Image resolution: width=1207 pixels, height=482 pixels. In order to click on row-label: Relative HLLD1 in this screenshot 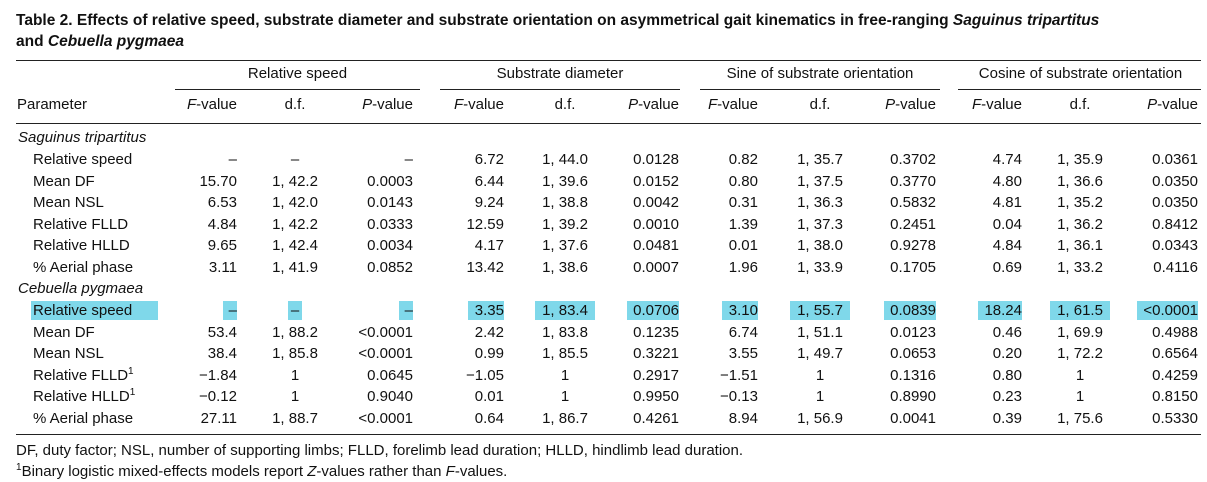, I will do `click(84, 396)`.